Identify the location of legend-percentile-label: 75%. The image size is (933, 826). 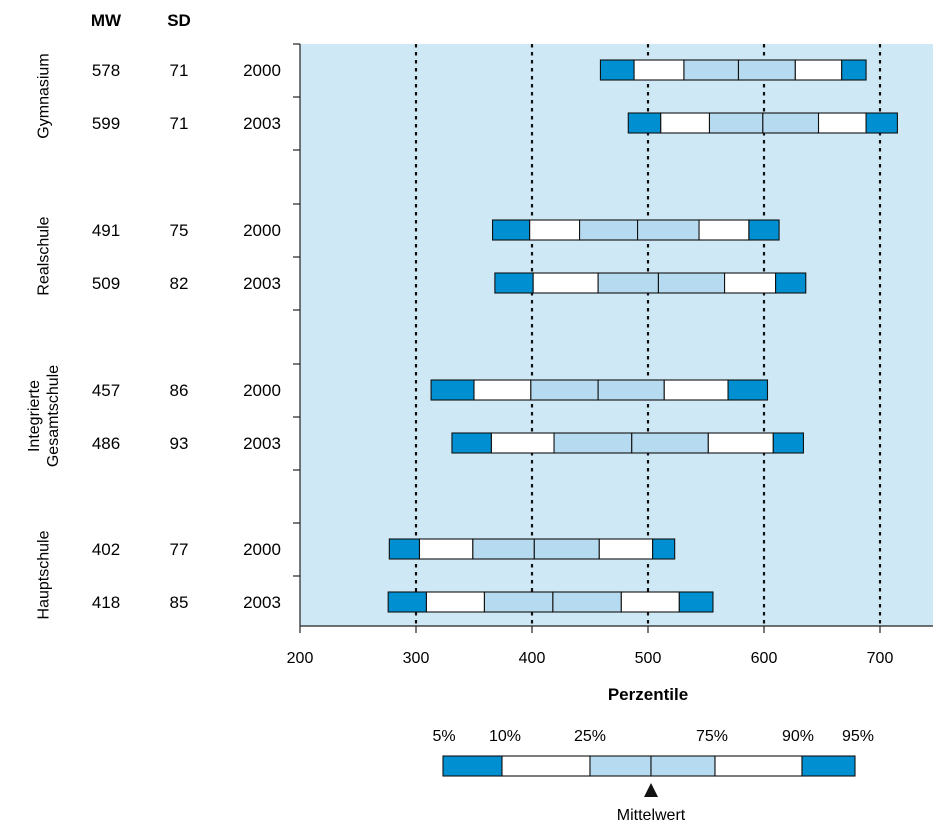
(712, 736).